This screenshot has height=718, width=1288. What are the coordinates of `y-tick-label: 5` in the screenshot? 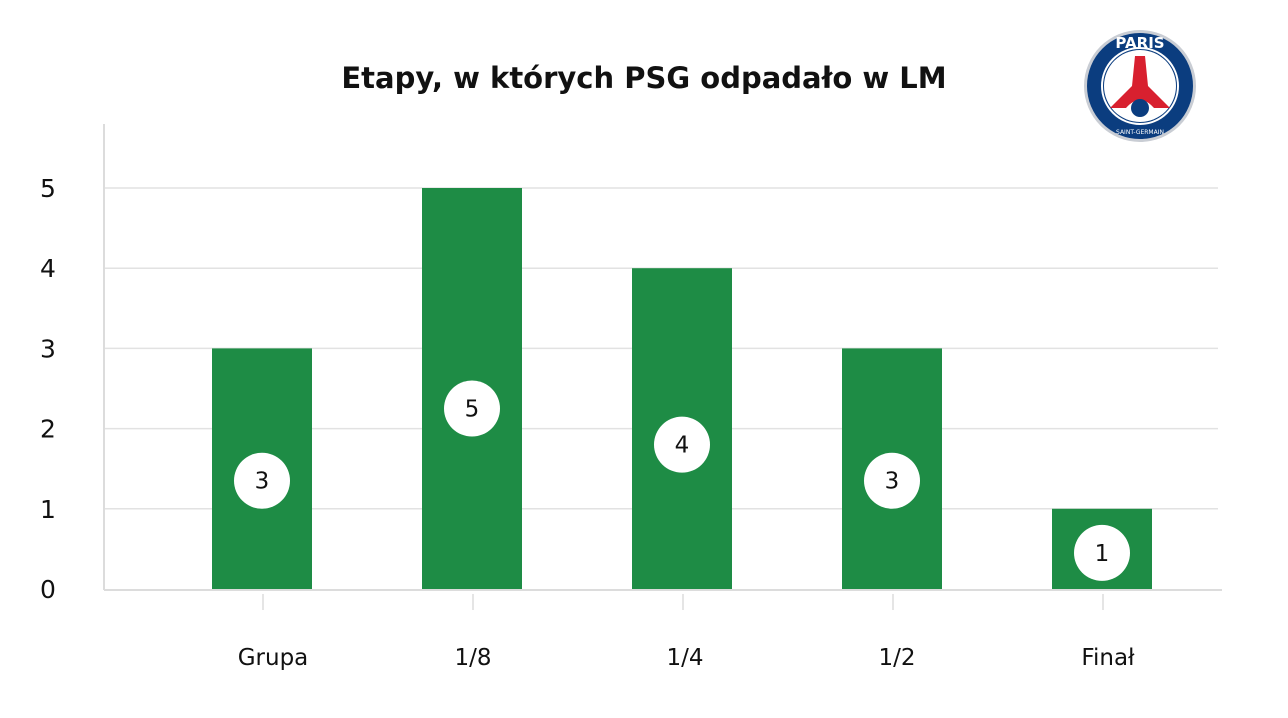 It's located at (48, 188).